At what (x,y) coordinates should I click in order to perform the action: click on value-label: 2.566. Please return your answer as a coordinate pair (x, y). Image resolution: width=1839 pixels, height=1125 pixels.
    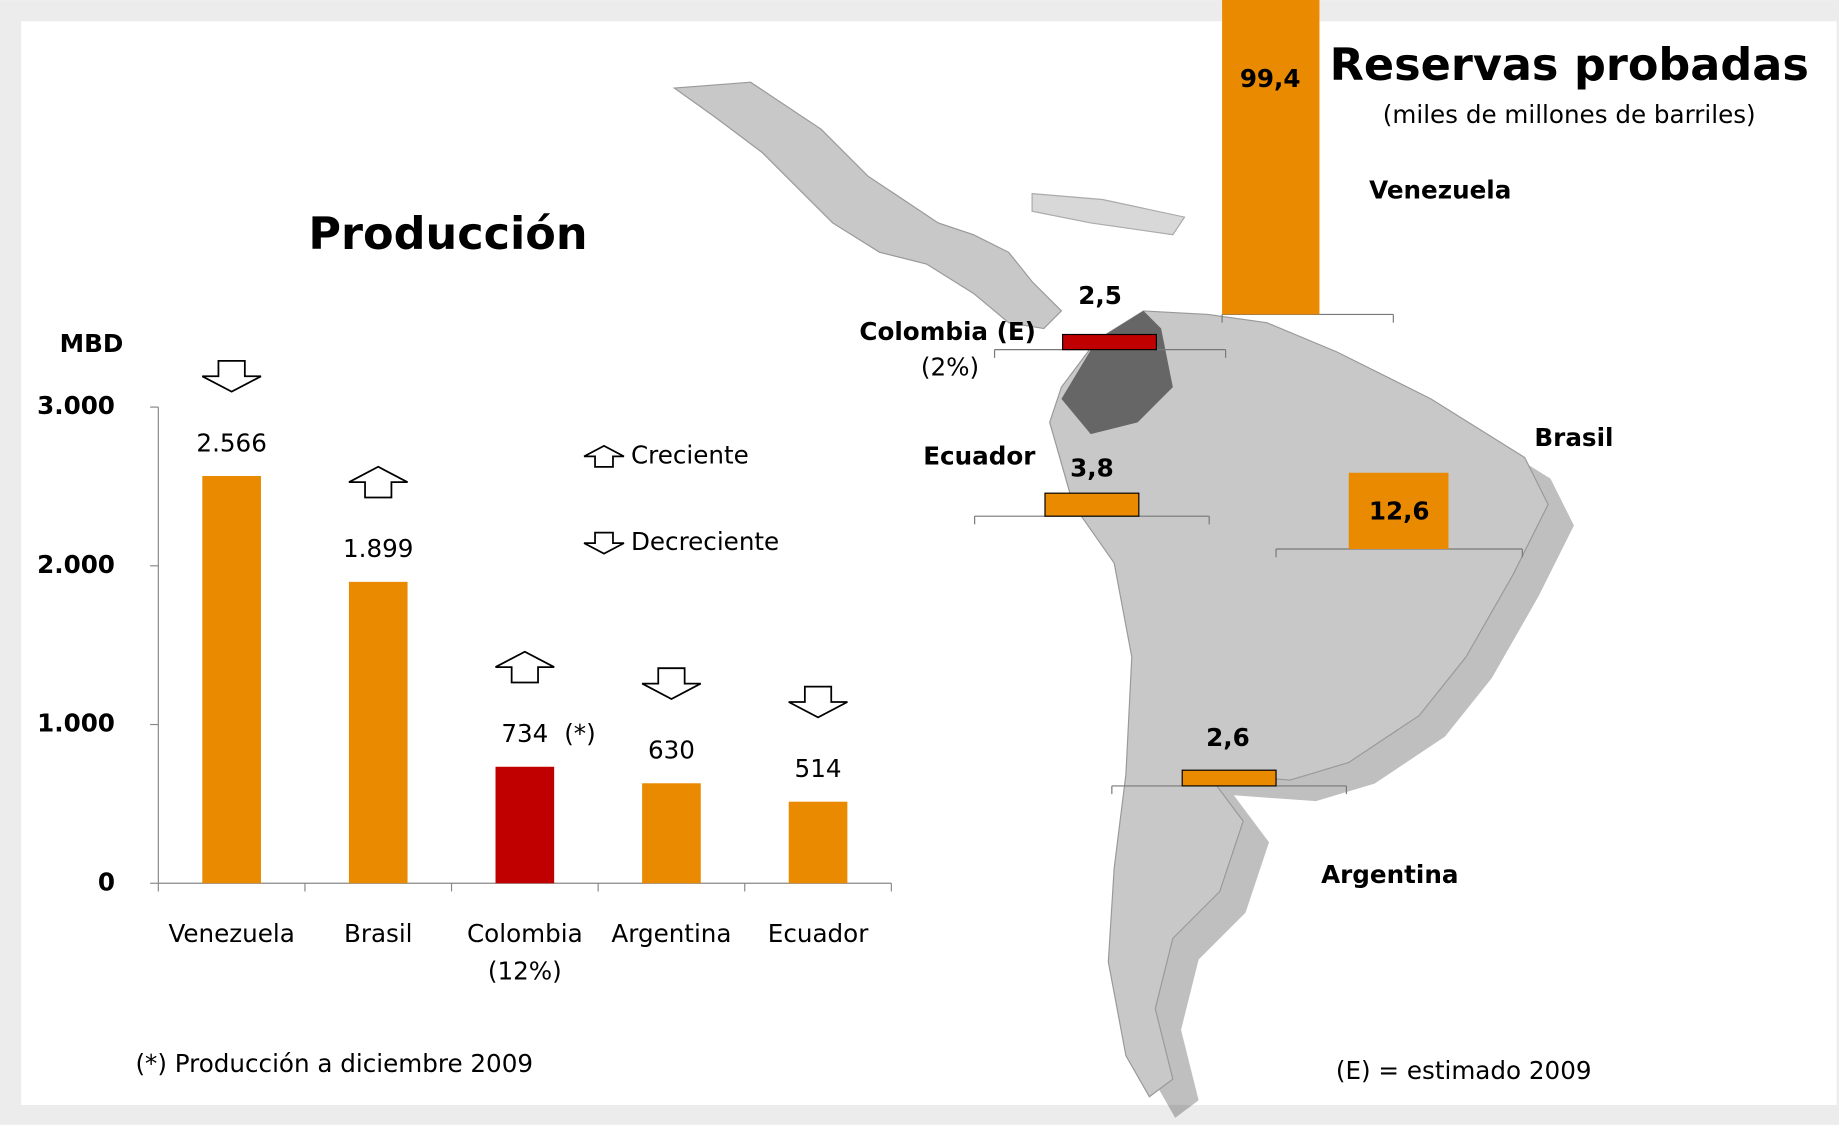
    Looking at the image, I should click on (231, 442).